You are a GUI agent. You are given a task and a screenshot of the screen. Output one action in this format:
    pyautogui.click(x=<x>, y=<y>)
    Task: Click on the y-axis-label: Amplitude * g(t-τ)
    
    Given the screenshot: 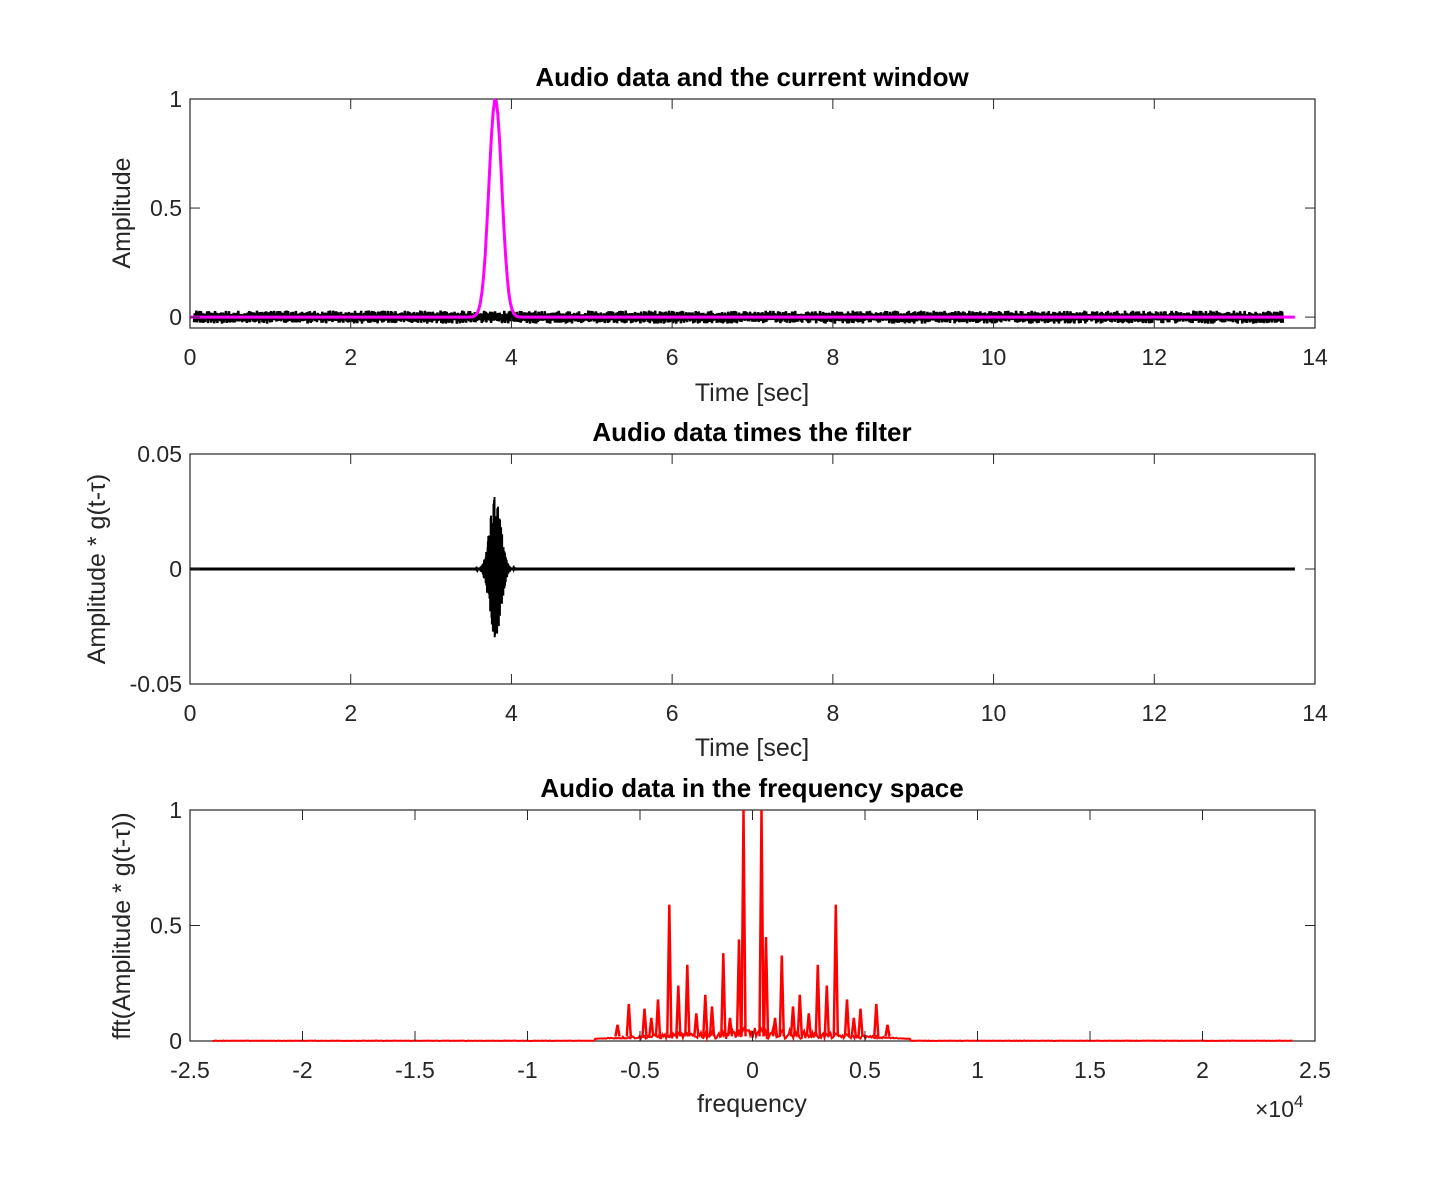 What is the action you would take?
    pyautogui.click(x=97, y=569)
    